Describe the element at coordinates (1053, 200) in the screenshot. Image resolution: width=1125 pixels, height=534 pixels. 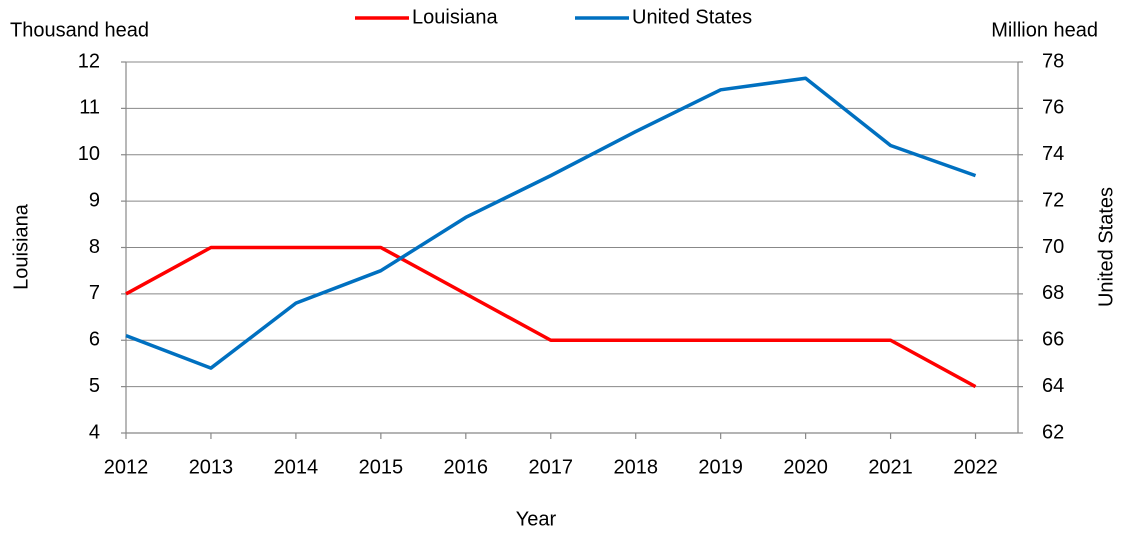
I see `y2-tick-label: 72` at that location.